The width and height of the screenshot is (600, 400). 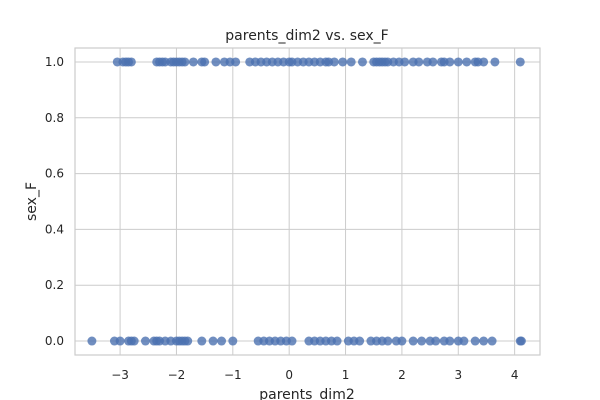 I want to click on x-tick-label: 3, so click(x=458, y=375).